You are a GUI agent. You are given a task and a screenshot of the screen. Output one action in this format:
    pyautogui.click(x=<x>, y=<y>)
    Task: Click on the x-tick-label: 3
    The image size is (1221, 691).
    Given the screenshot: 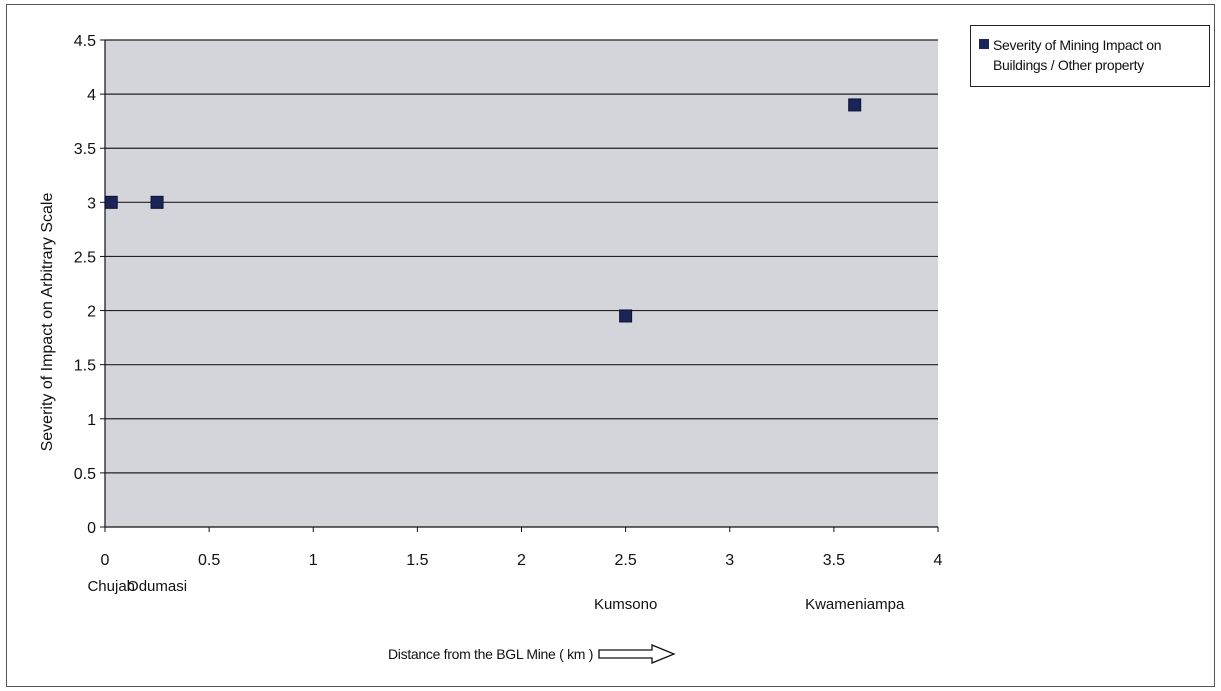 What is the action you would take?
    pyautogui.click(x=729, y=560)
    